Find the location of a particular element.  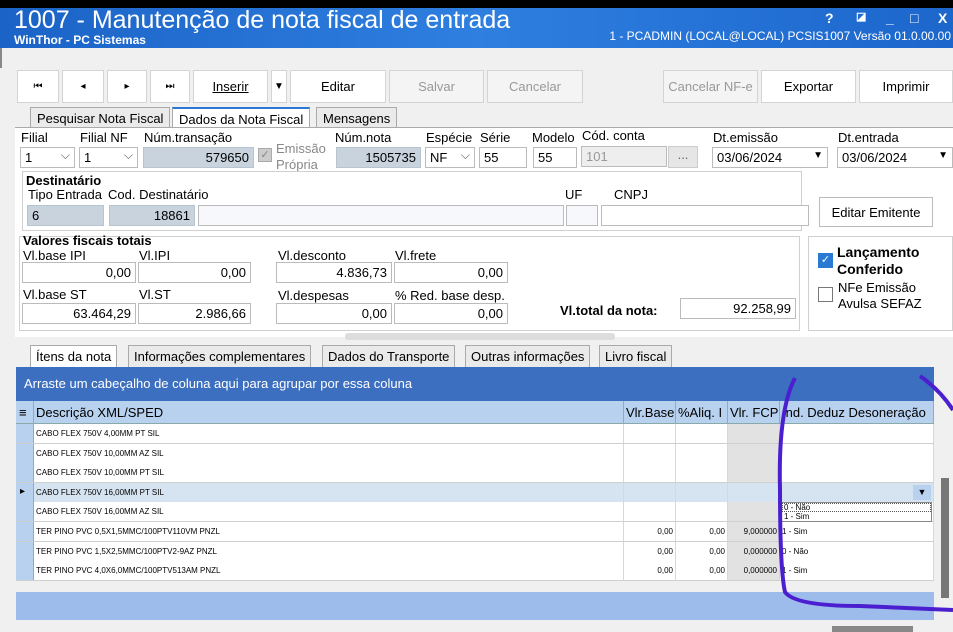

export-button: Exportar is located at coordinates (808, 86).